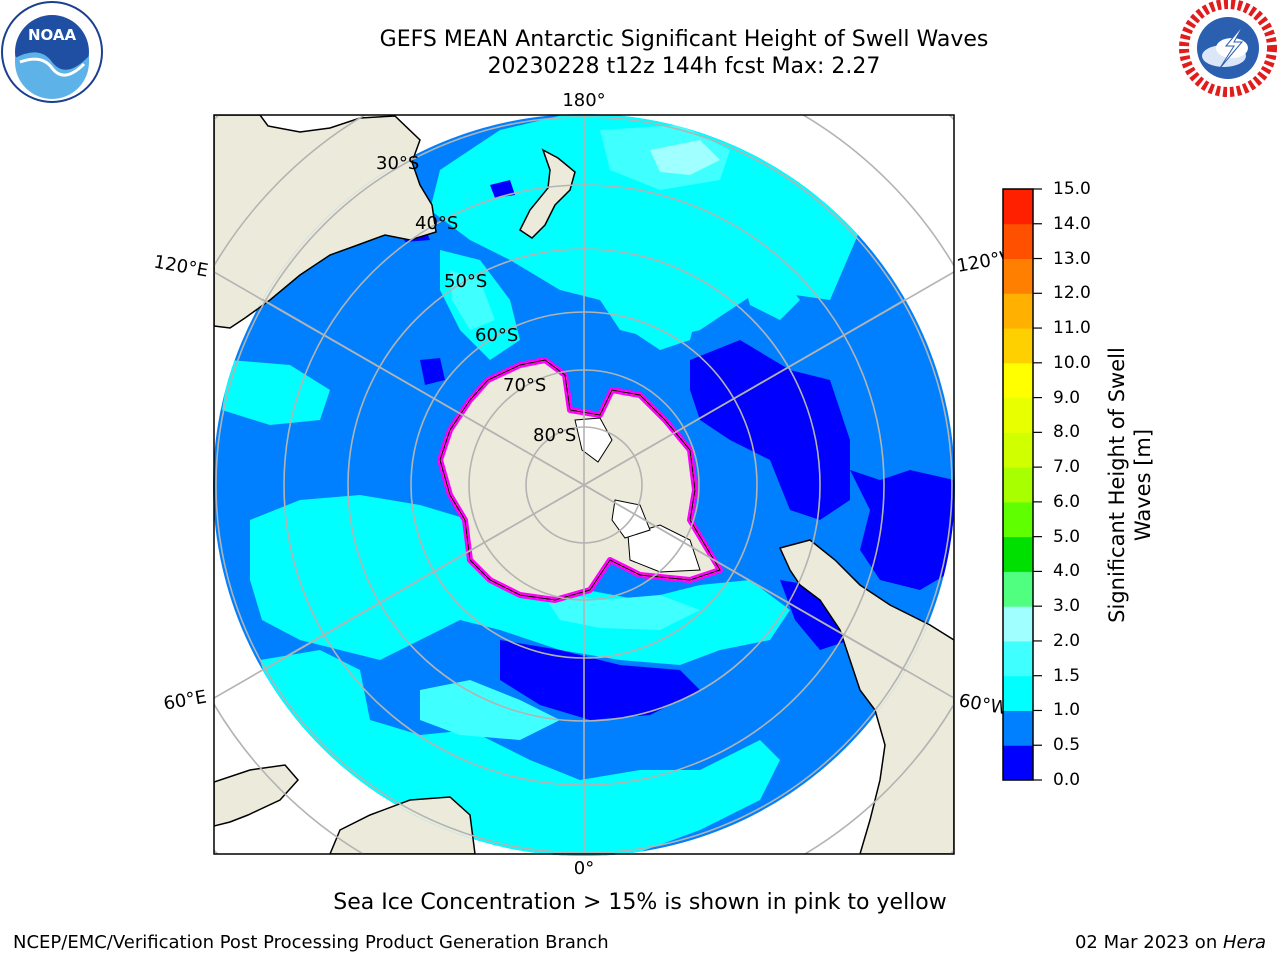  Describe the element at coordinates (52, 35) in the screenshot. I see `svg-text: NOAA` at that location.